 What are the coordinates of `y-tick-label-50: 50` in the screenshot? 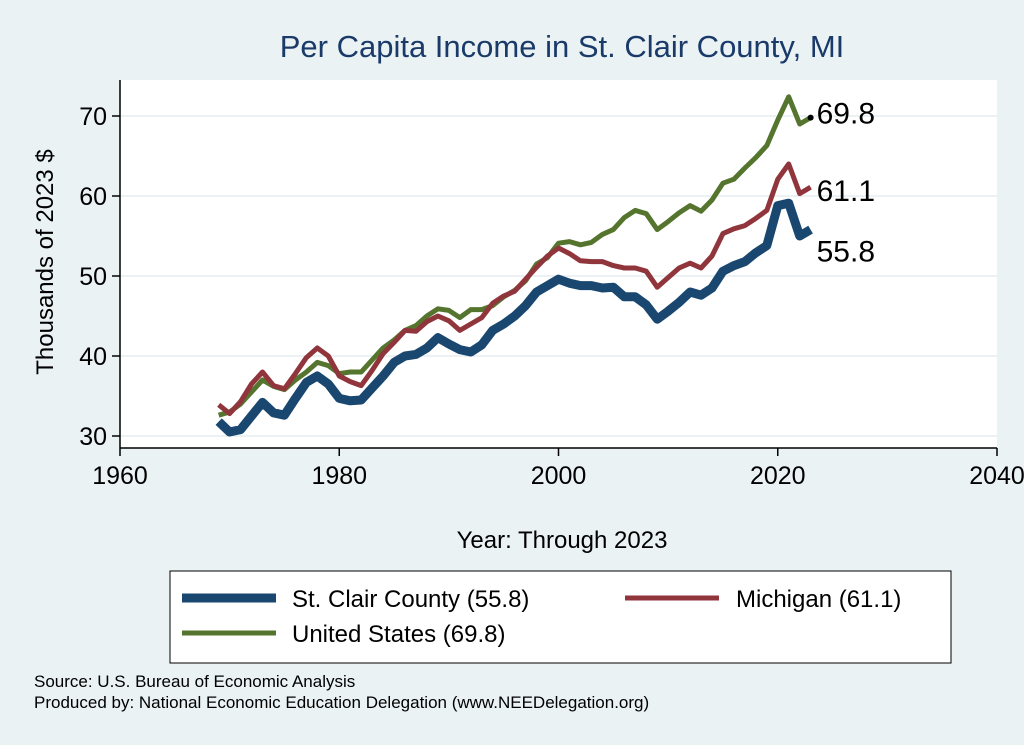 It's located at (93, 277).